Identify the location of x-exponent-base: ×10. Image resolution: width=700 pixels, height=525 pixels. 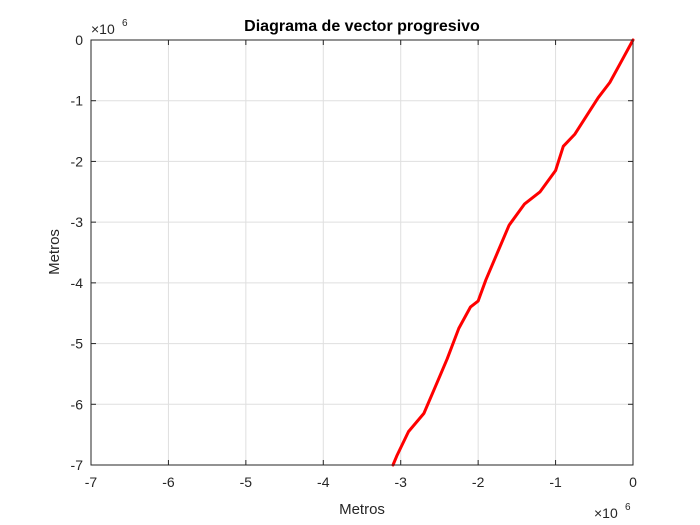
(606, 513).